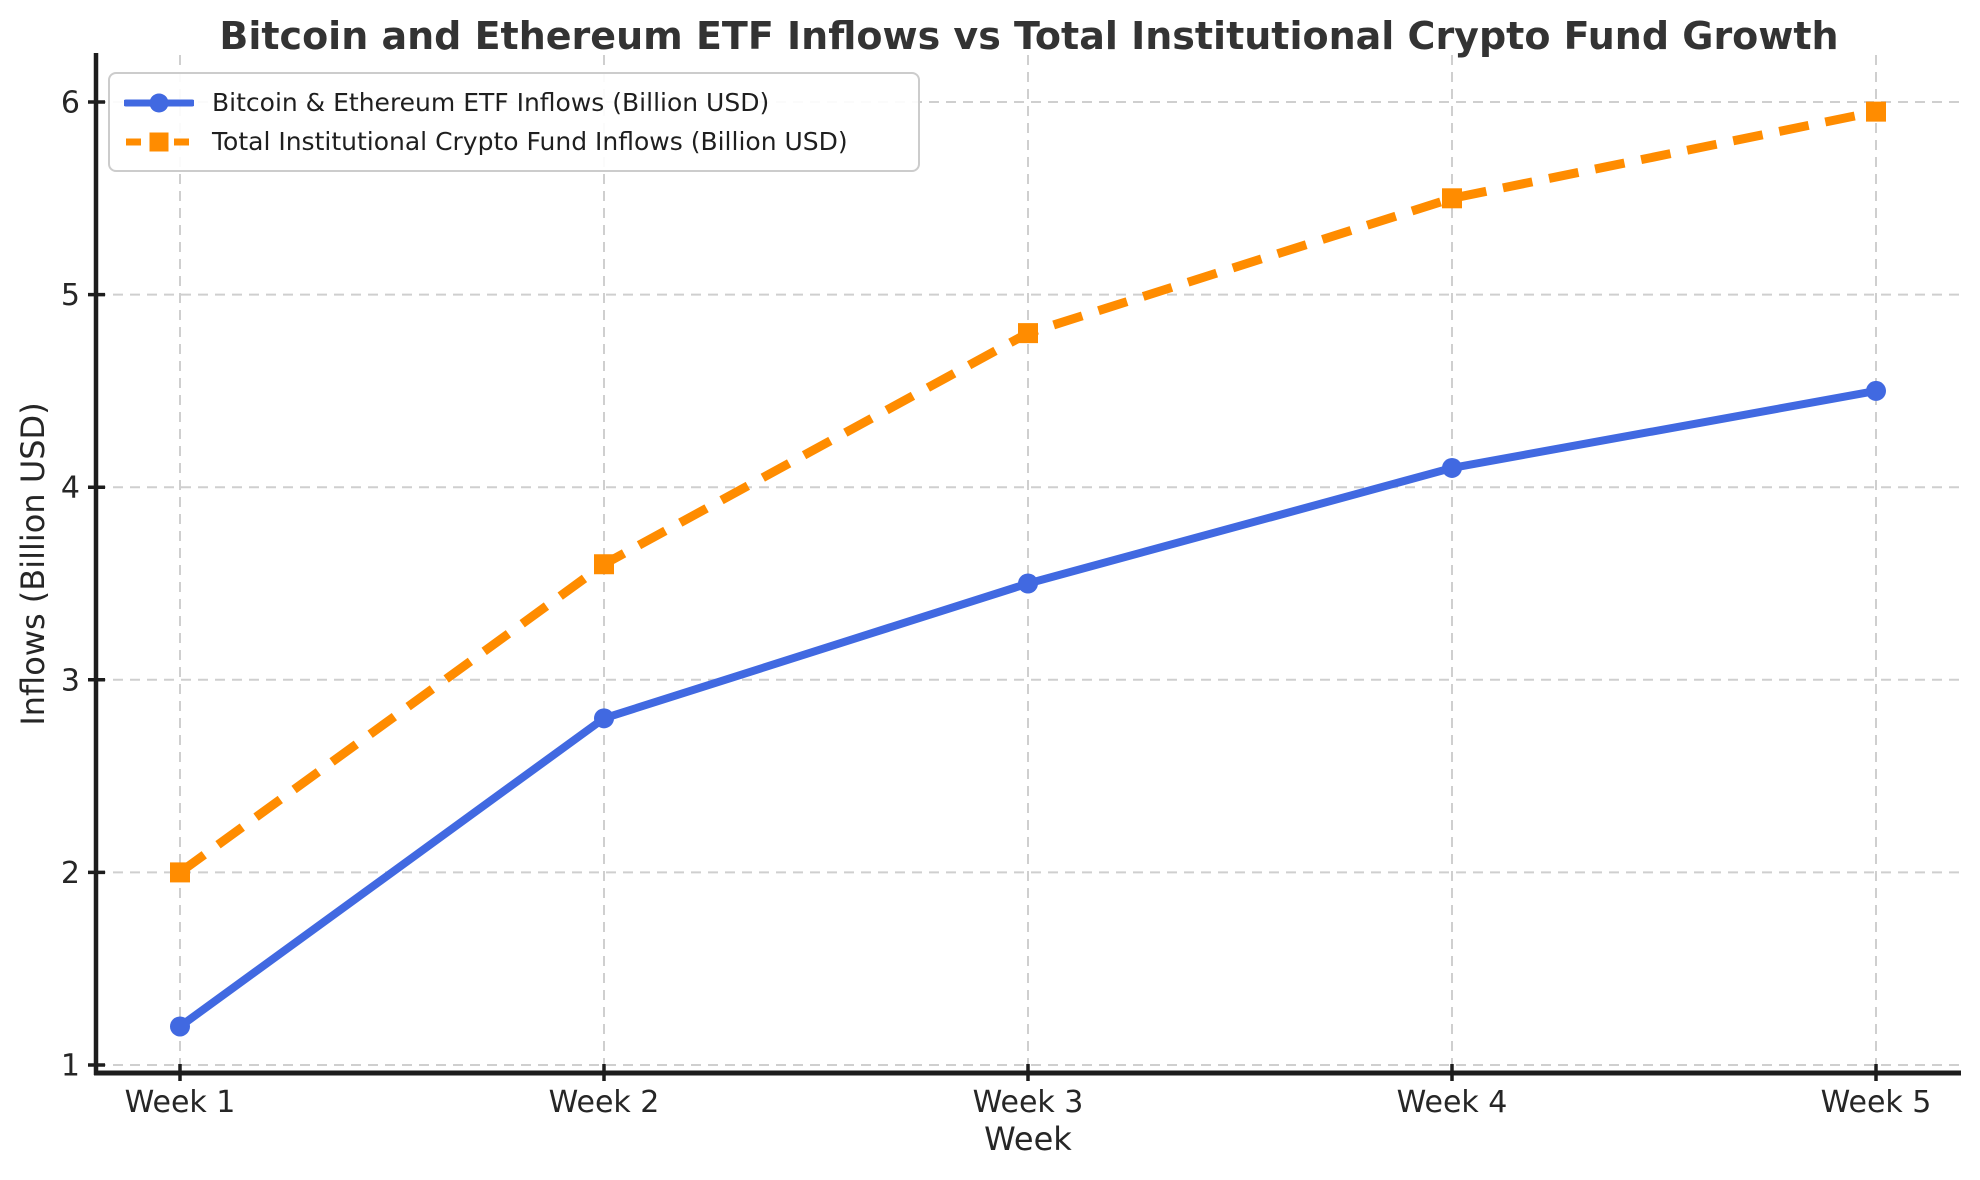 The width and height of the screenshot is (1980, 1180). I want to click on x-tick-label: Week 2, so click(604, 1102).